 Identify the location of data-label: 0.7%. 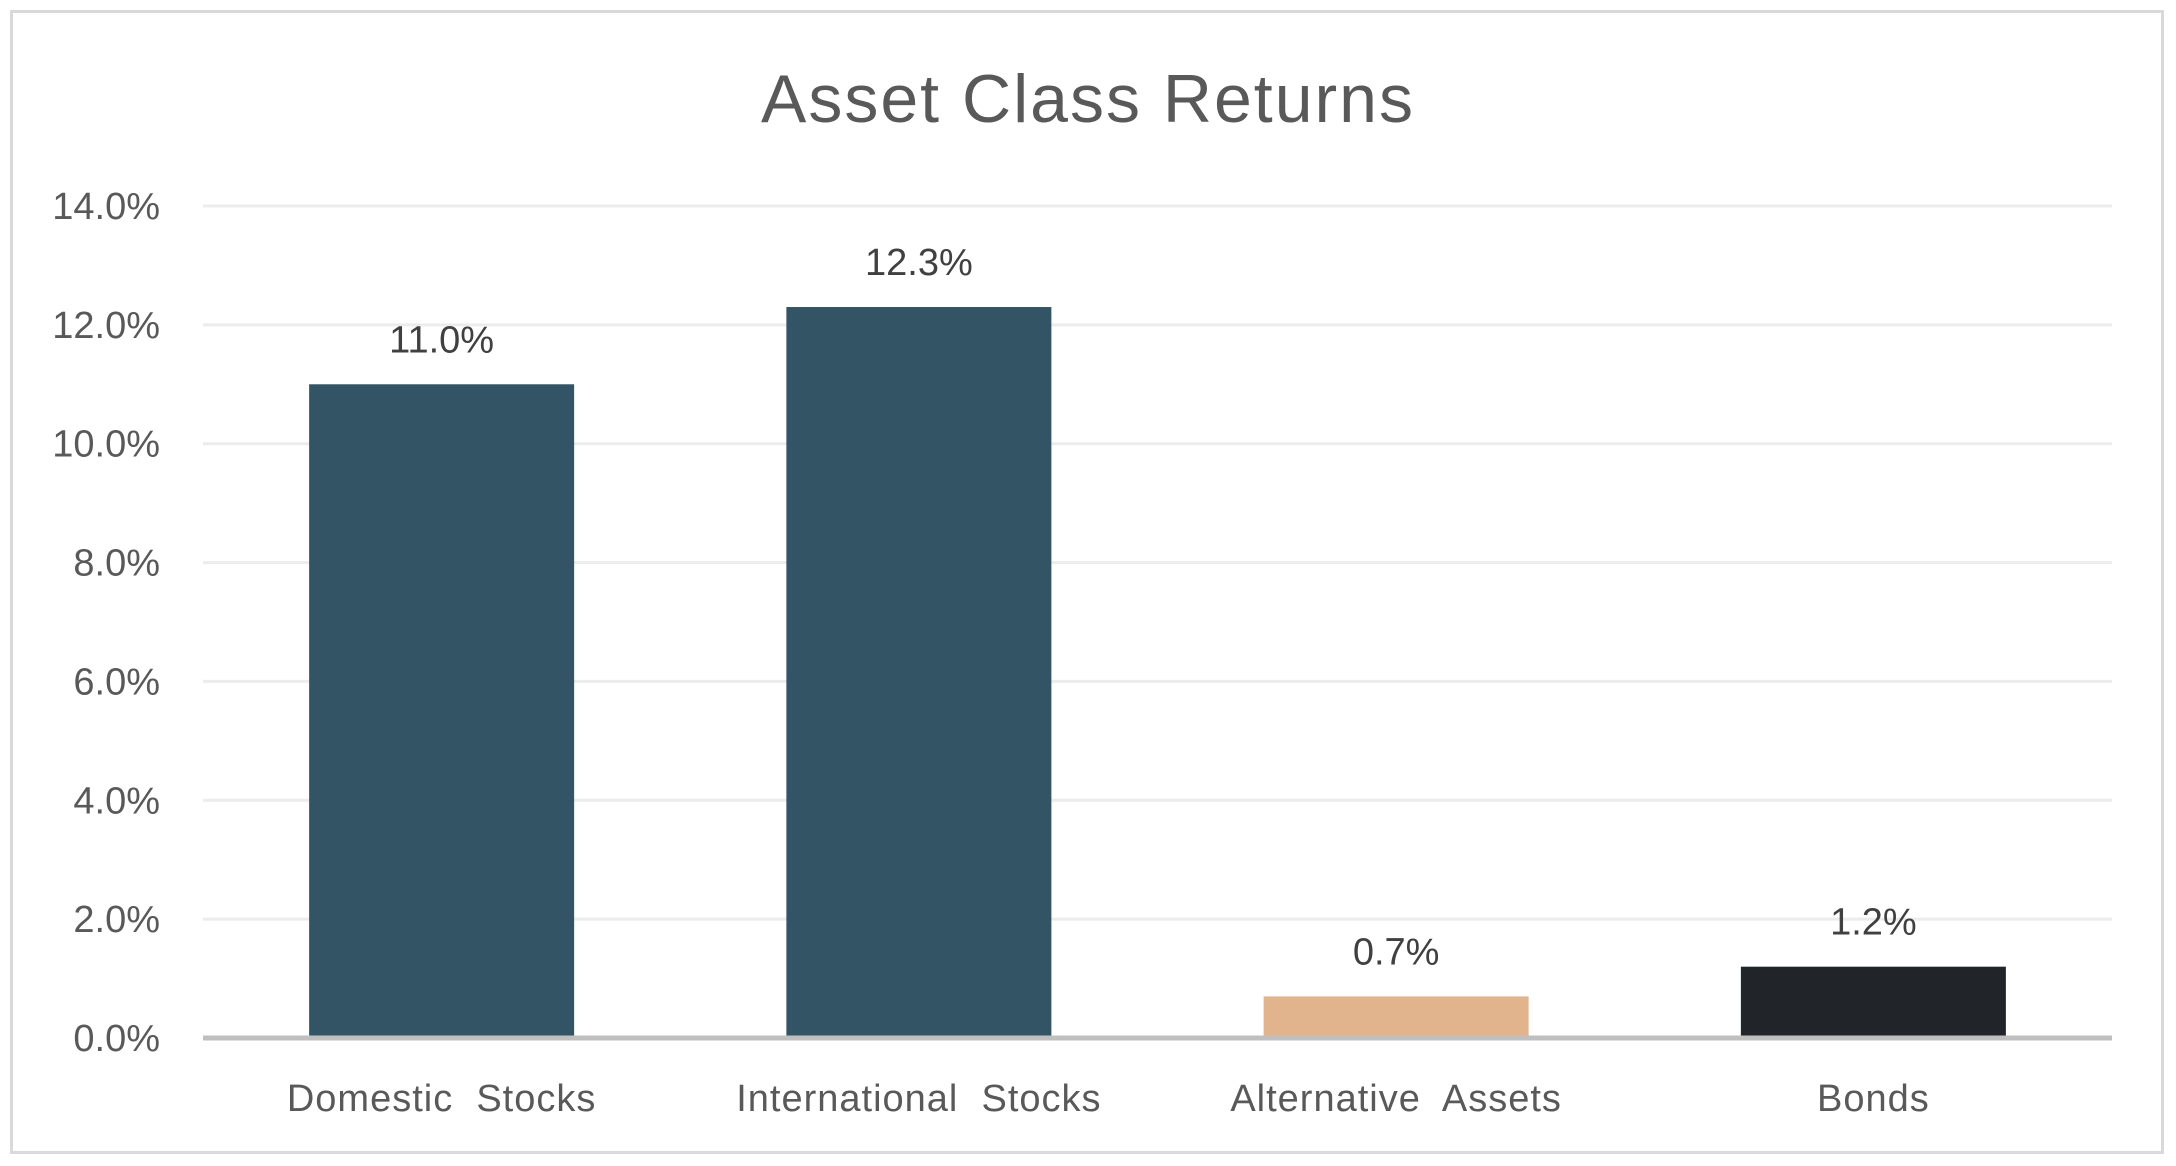
(1396, 952).